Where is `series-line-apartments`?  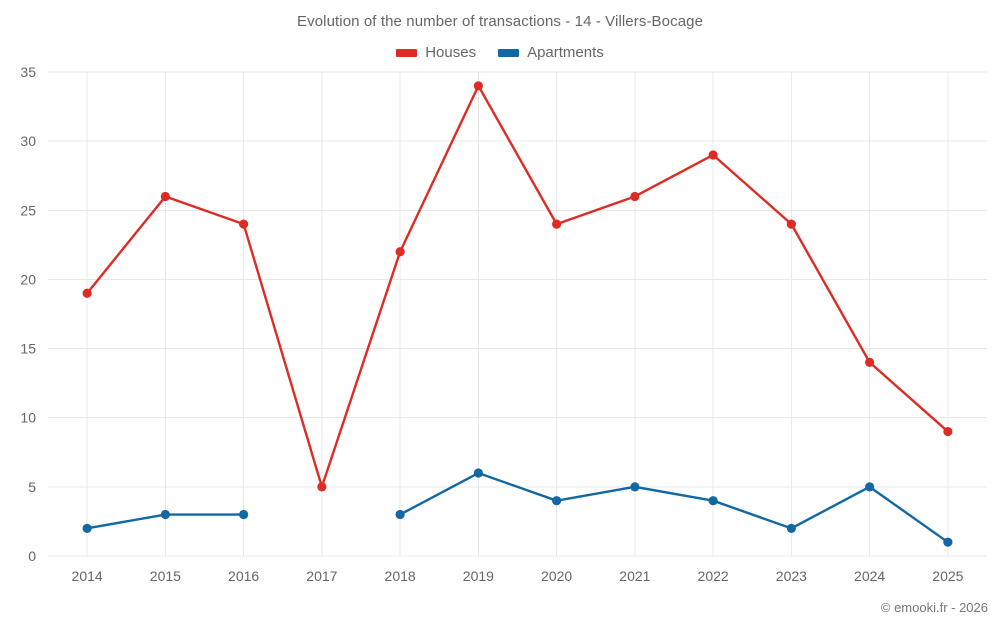 series-line-apartments is located at coordinates (674, 507).